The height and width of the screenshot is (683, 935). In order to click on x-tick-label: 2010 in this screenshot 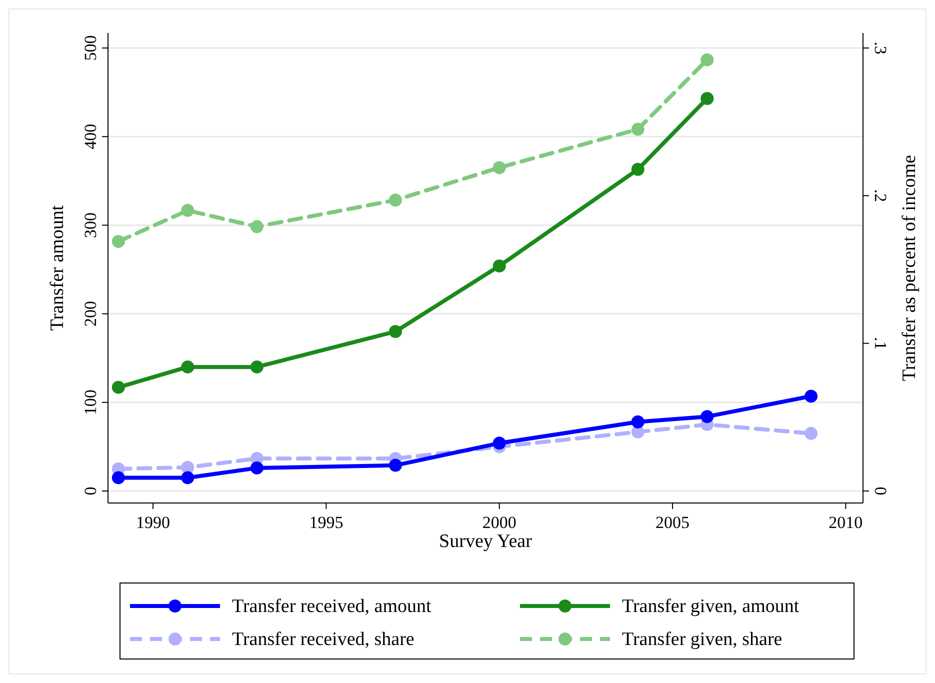, I will do `click(845, 522)`.